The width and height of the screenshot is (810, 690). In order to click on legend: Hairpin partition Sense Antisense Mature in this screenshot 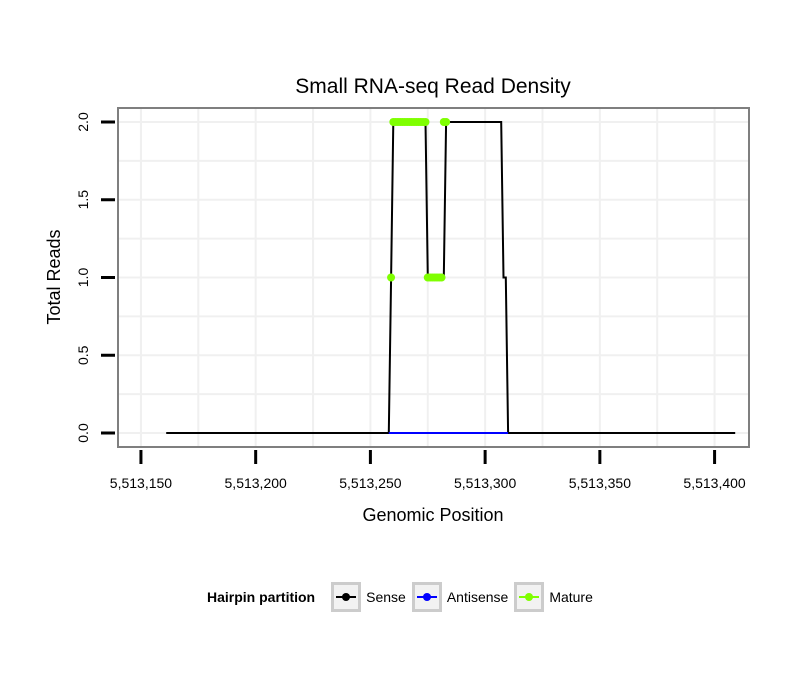, I will do `click(403, 597)`.